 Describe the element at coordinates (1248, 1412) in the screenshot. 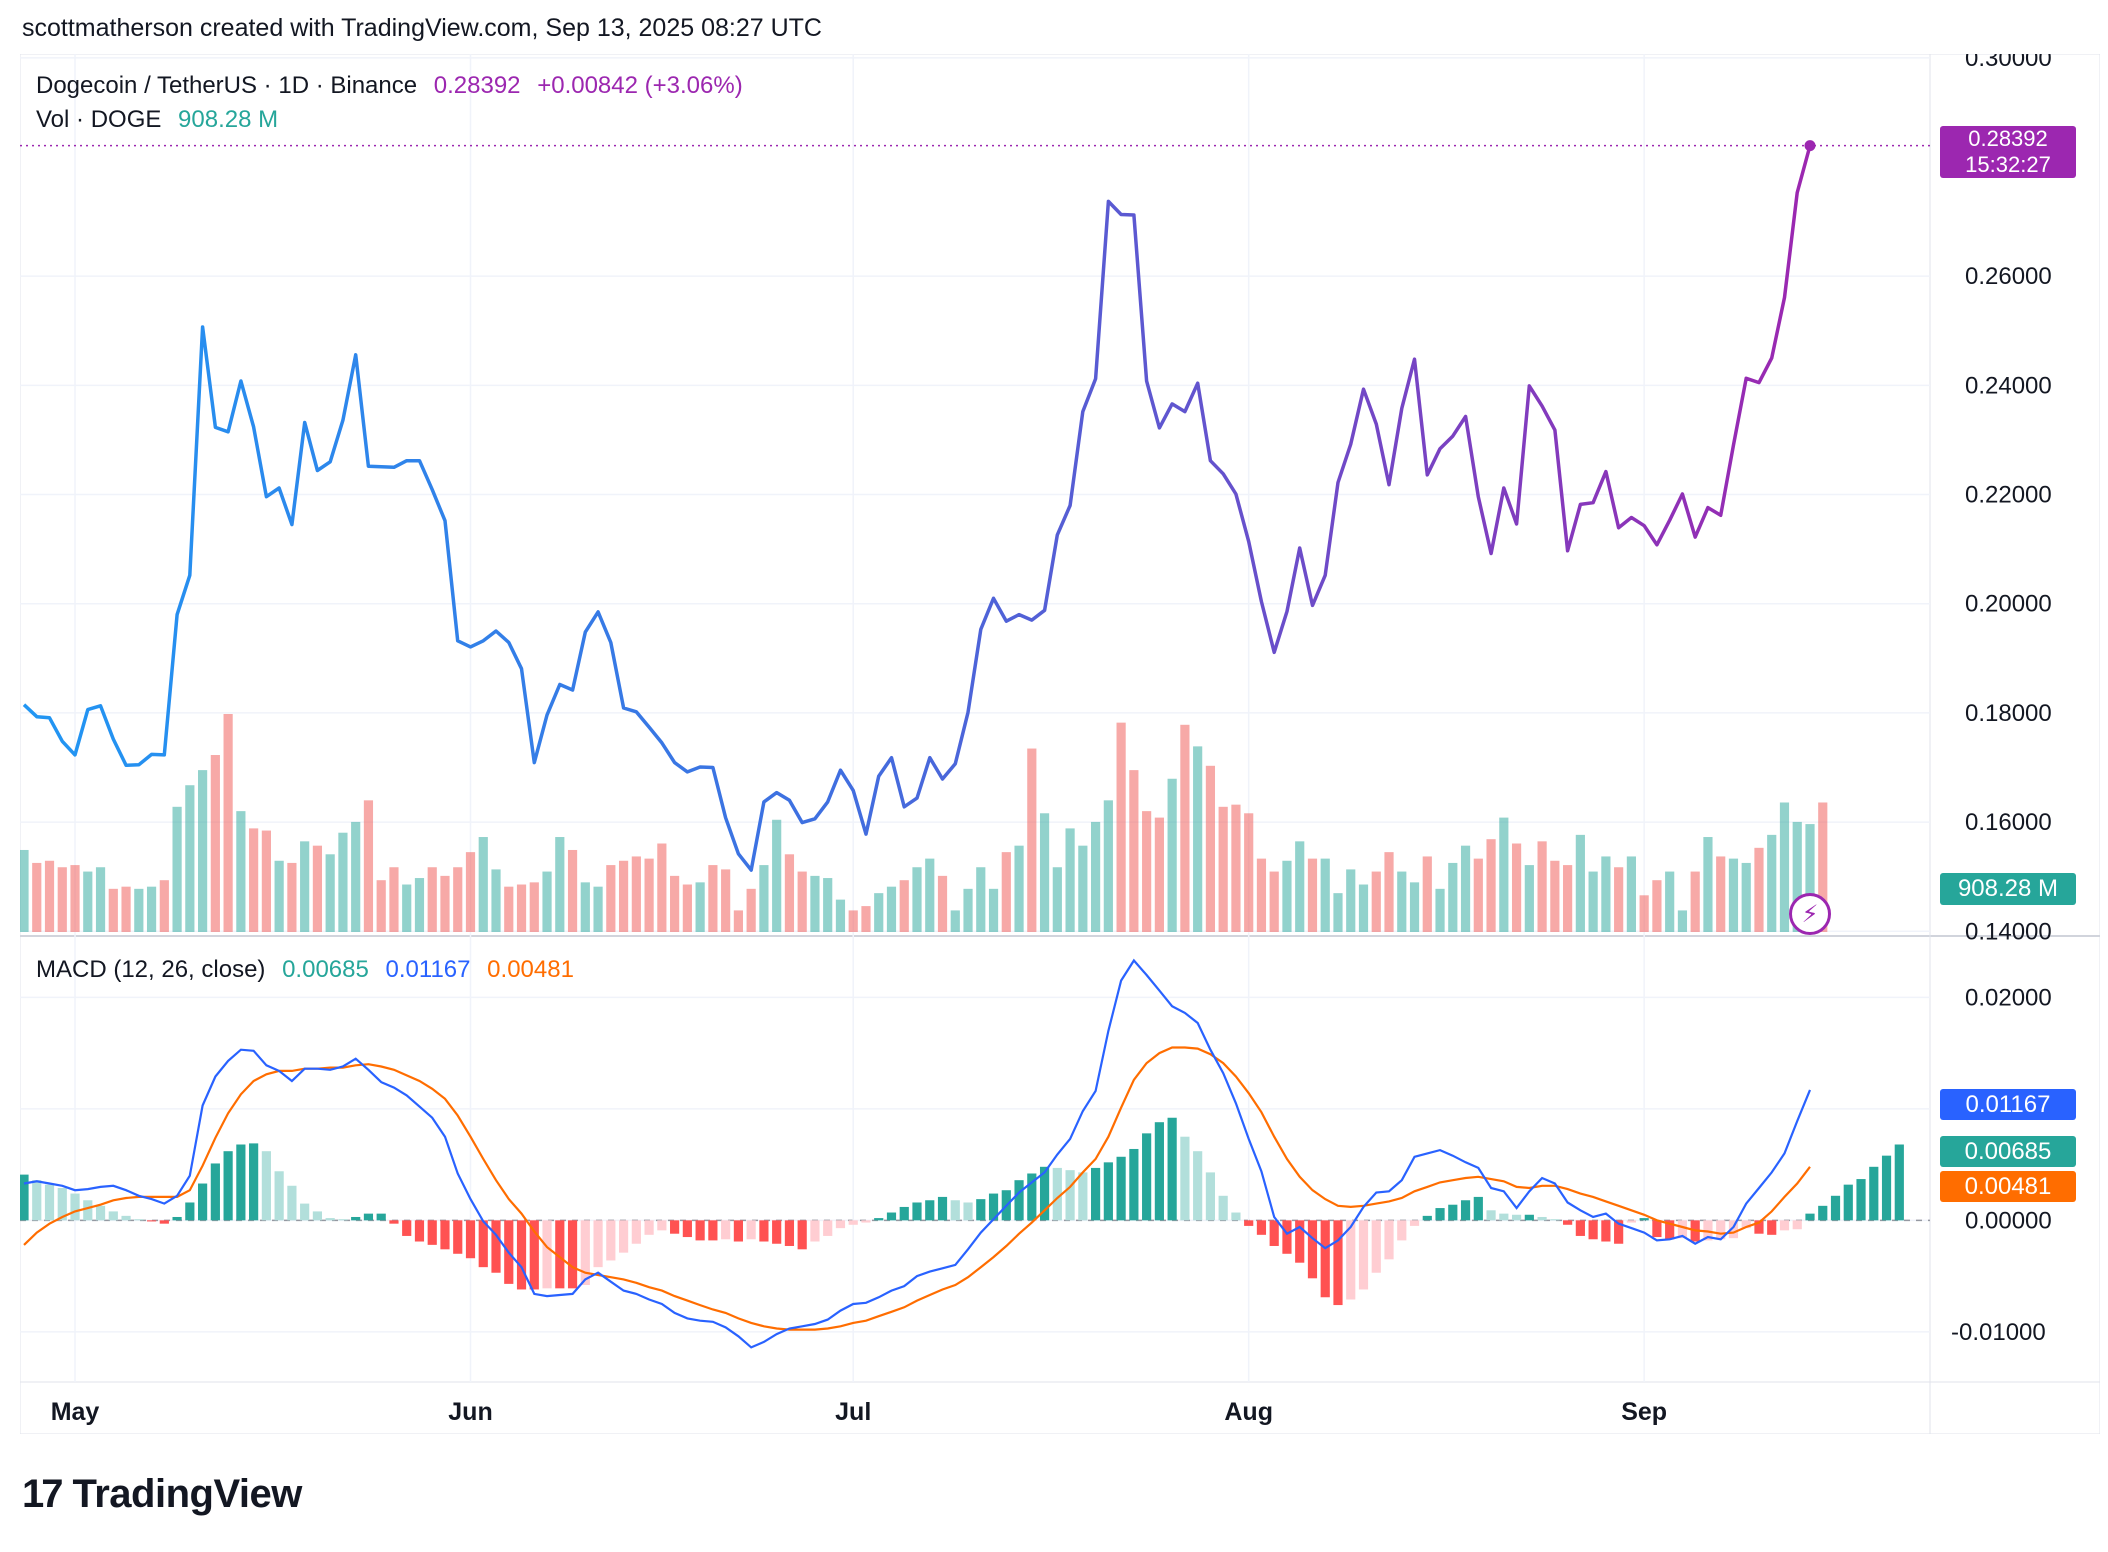

I see `month-label: Aug` at that location.